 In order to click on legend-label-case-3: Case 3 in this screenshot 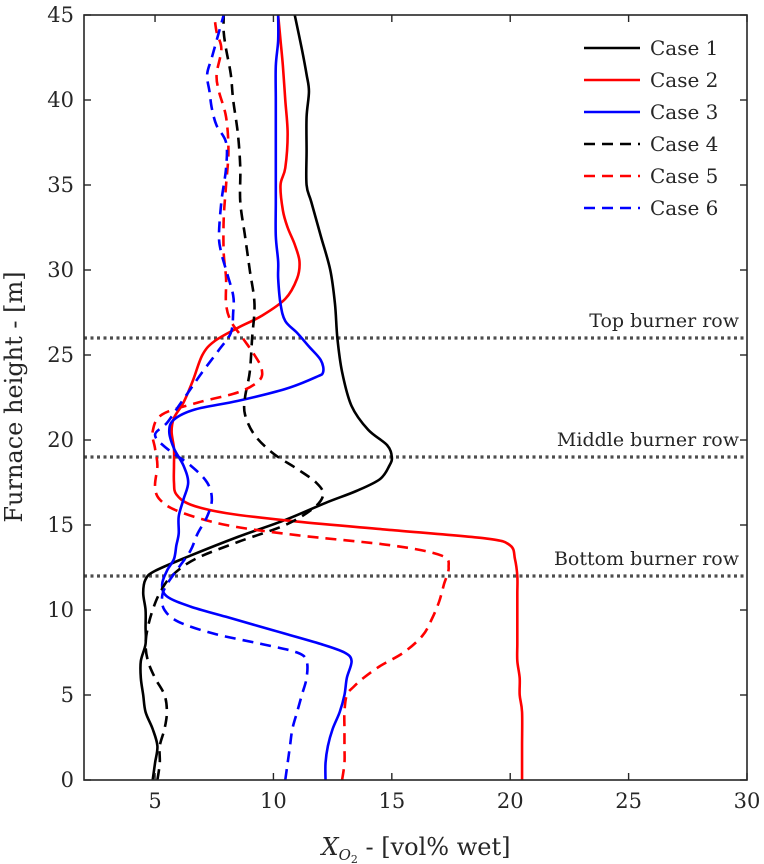, I will do `click(684, 112)`.